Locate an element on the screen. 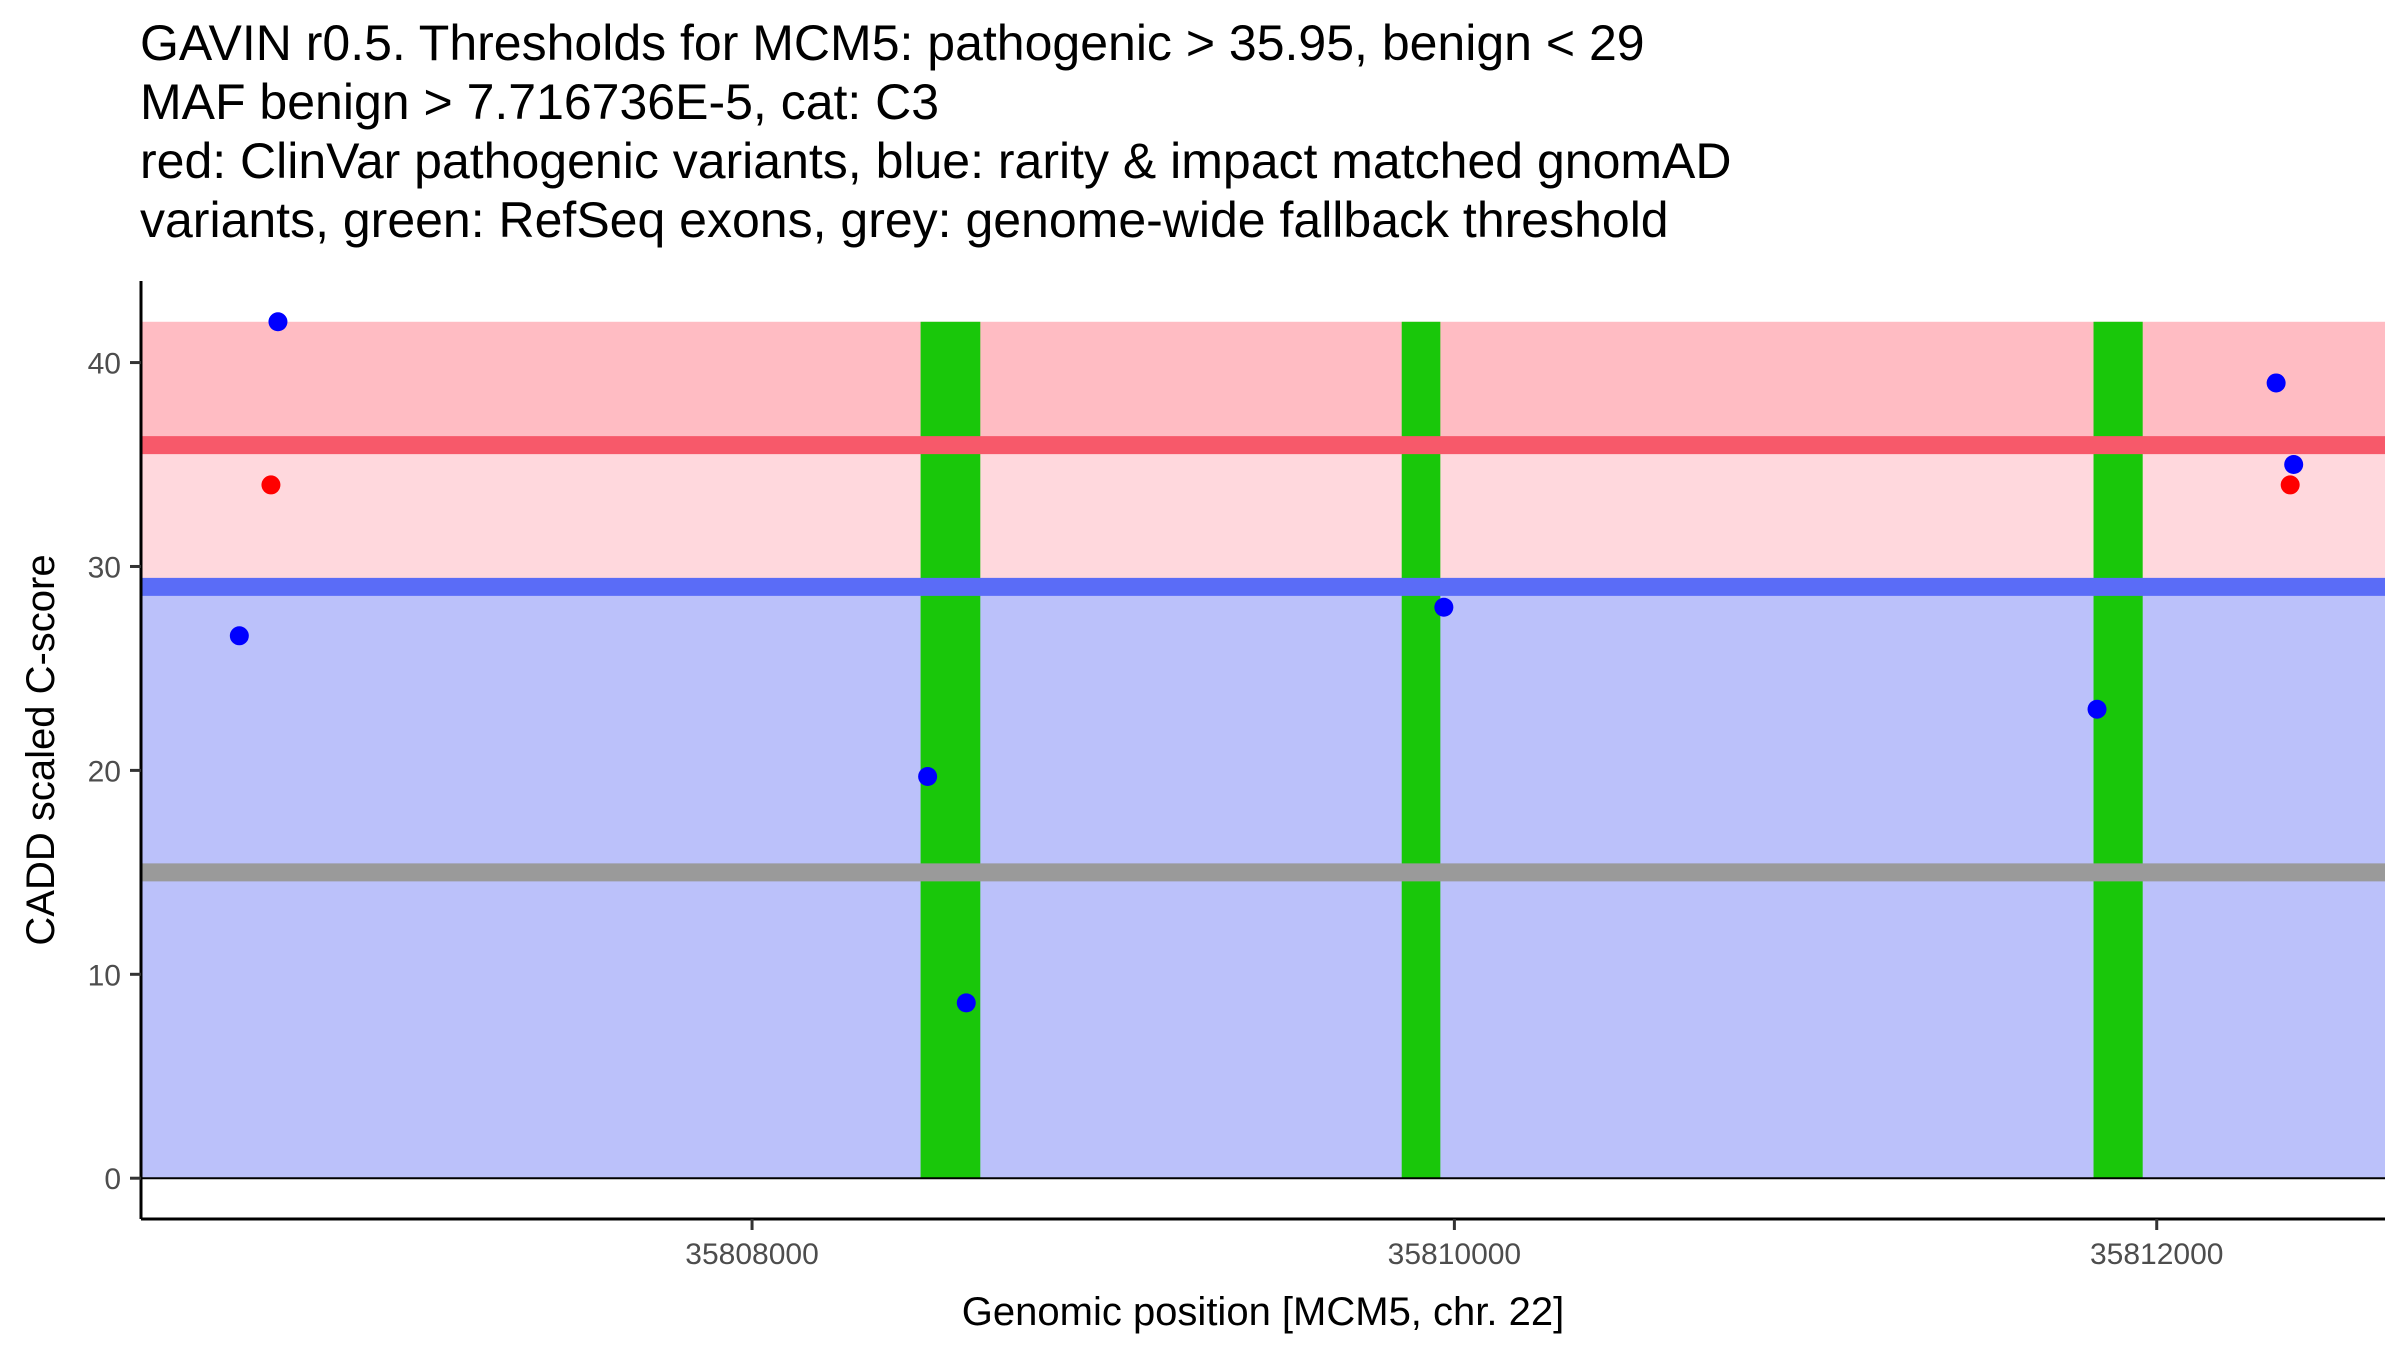 This screenshot has height=1350, width=2400. y-tick-label-20: 20 is located at coordinates (104, 771).